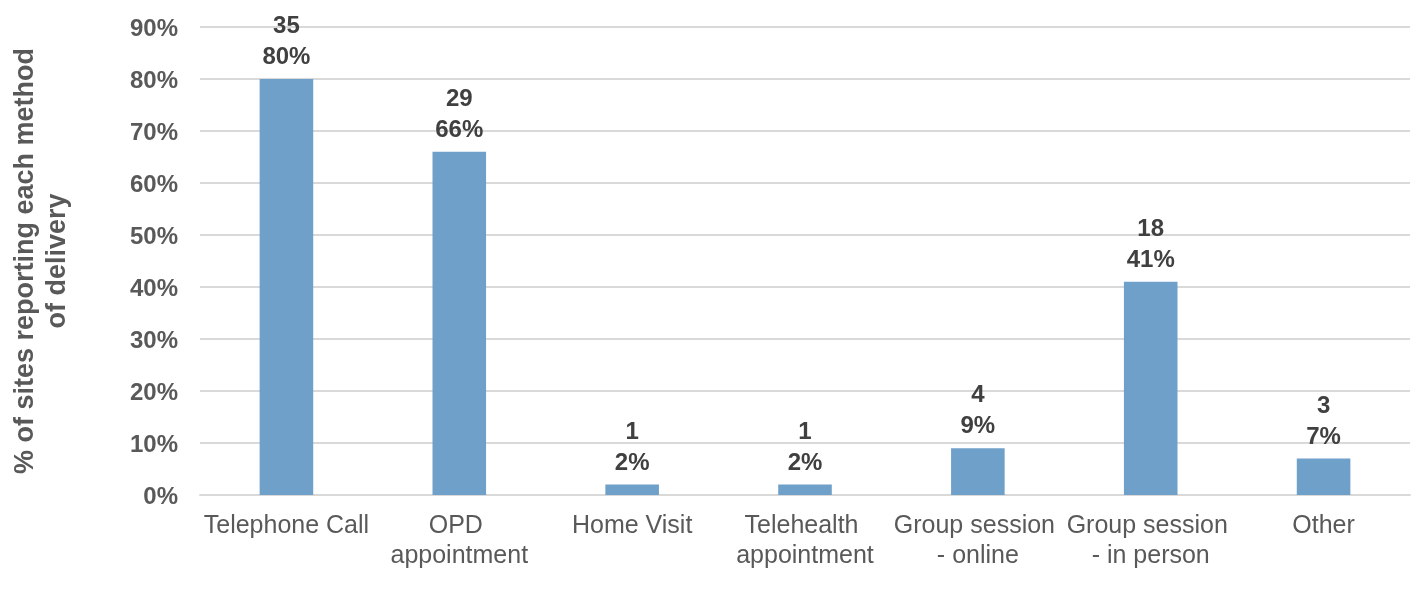 Image resolution: width=1415 pixels, height=601 pixels. I want to click on y-tick-label: 50%, so click(153, 235).